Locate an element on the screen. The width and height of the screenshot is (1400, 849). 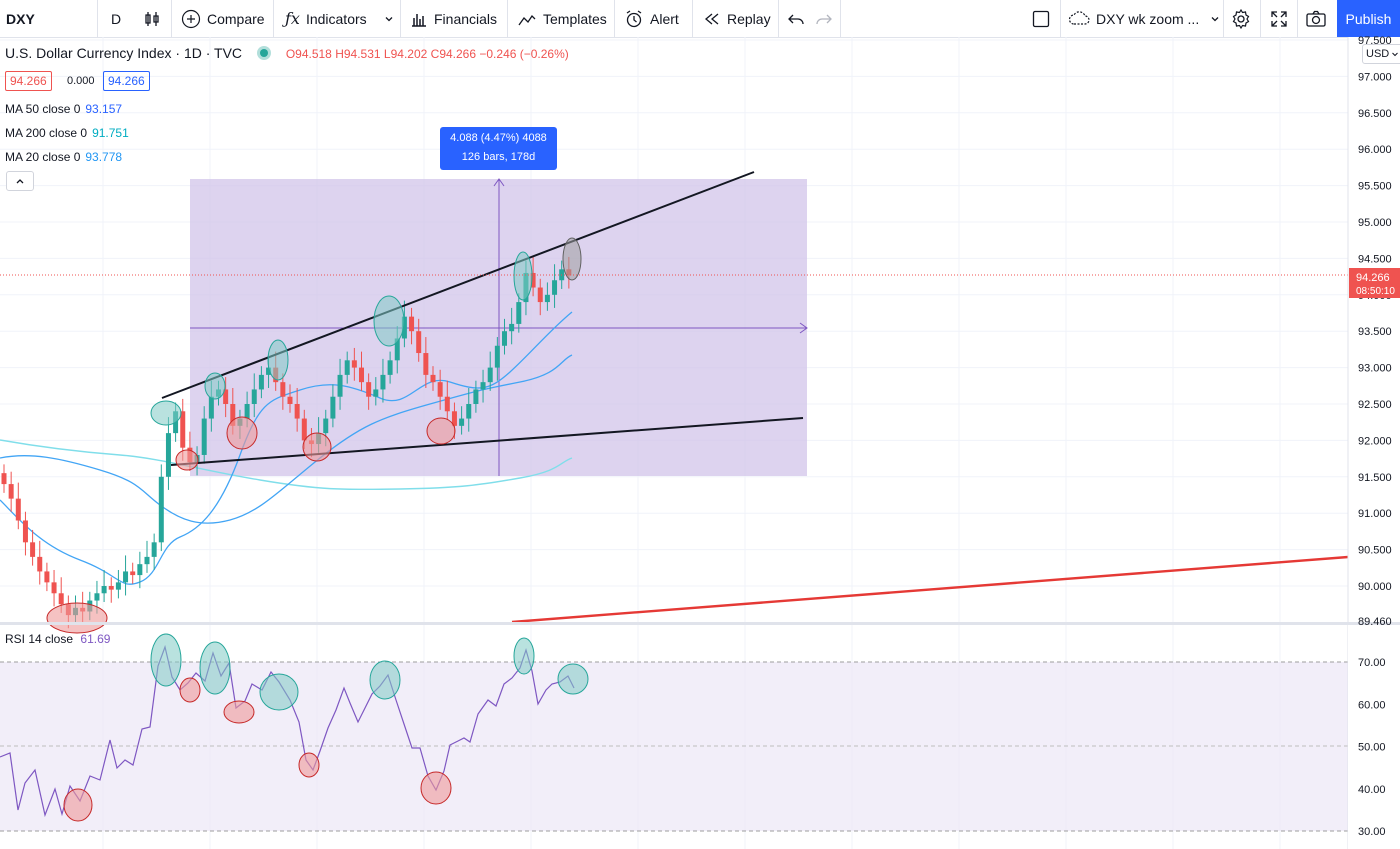
fullscreen-layout-toggle is located at coordinates (1041, 18).